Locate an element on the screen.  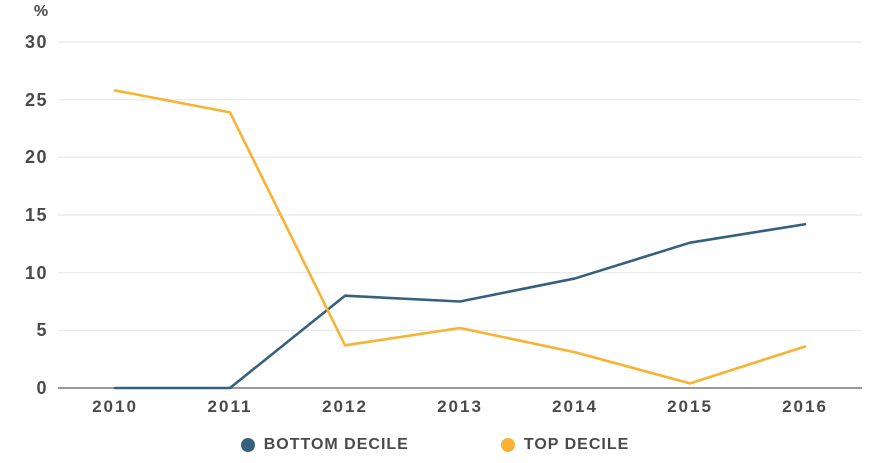
x-tick-label: 2014 is located at coordinates (575, 406).